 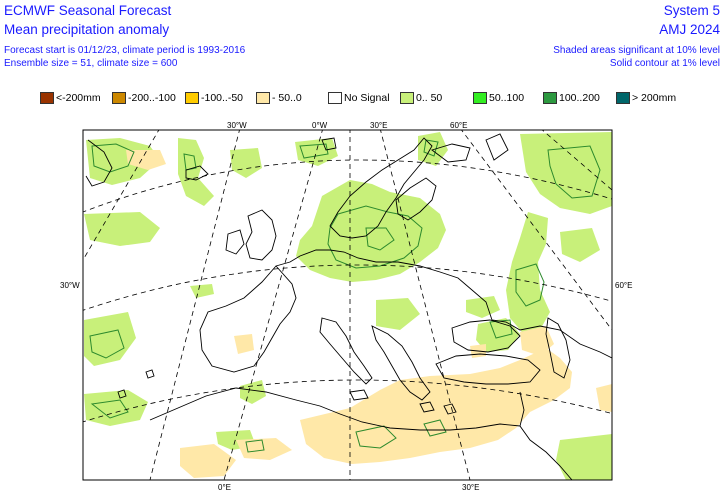 What do you see at coordinates (87, 29) in the screenshot?
I see `chart-subtitle: Mean precipitation anomaly` at bounding box center [87, 29].